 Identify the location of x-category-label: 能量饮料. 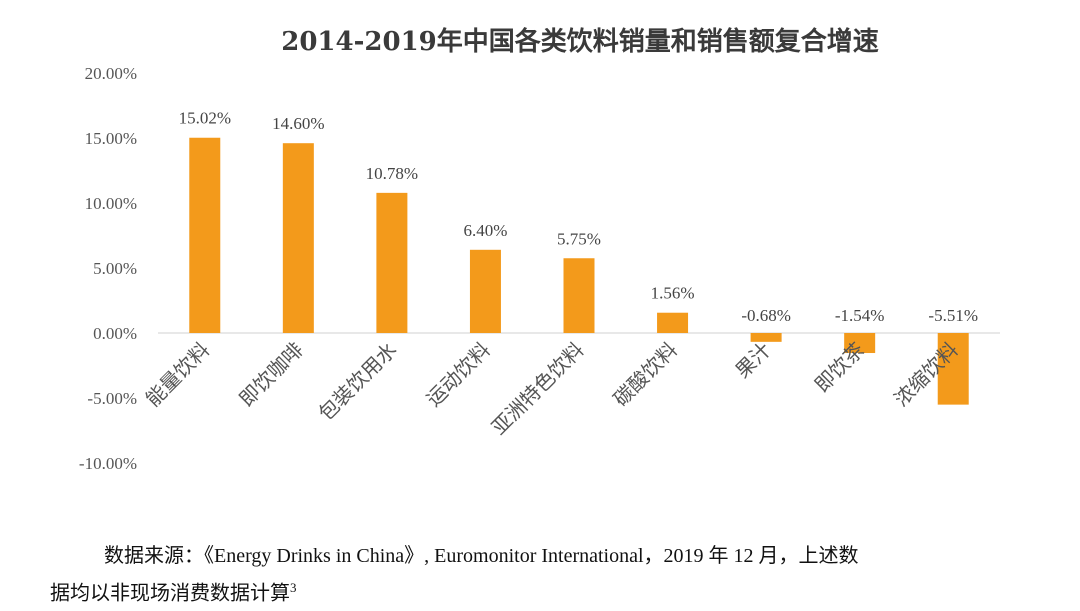
(178, 375).